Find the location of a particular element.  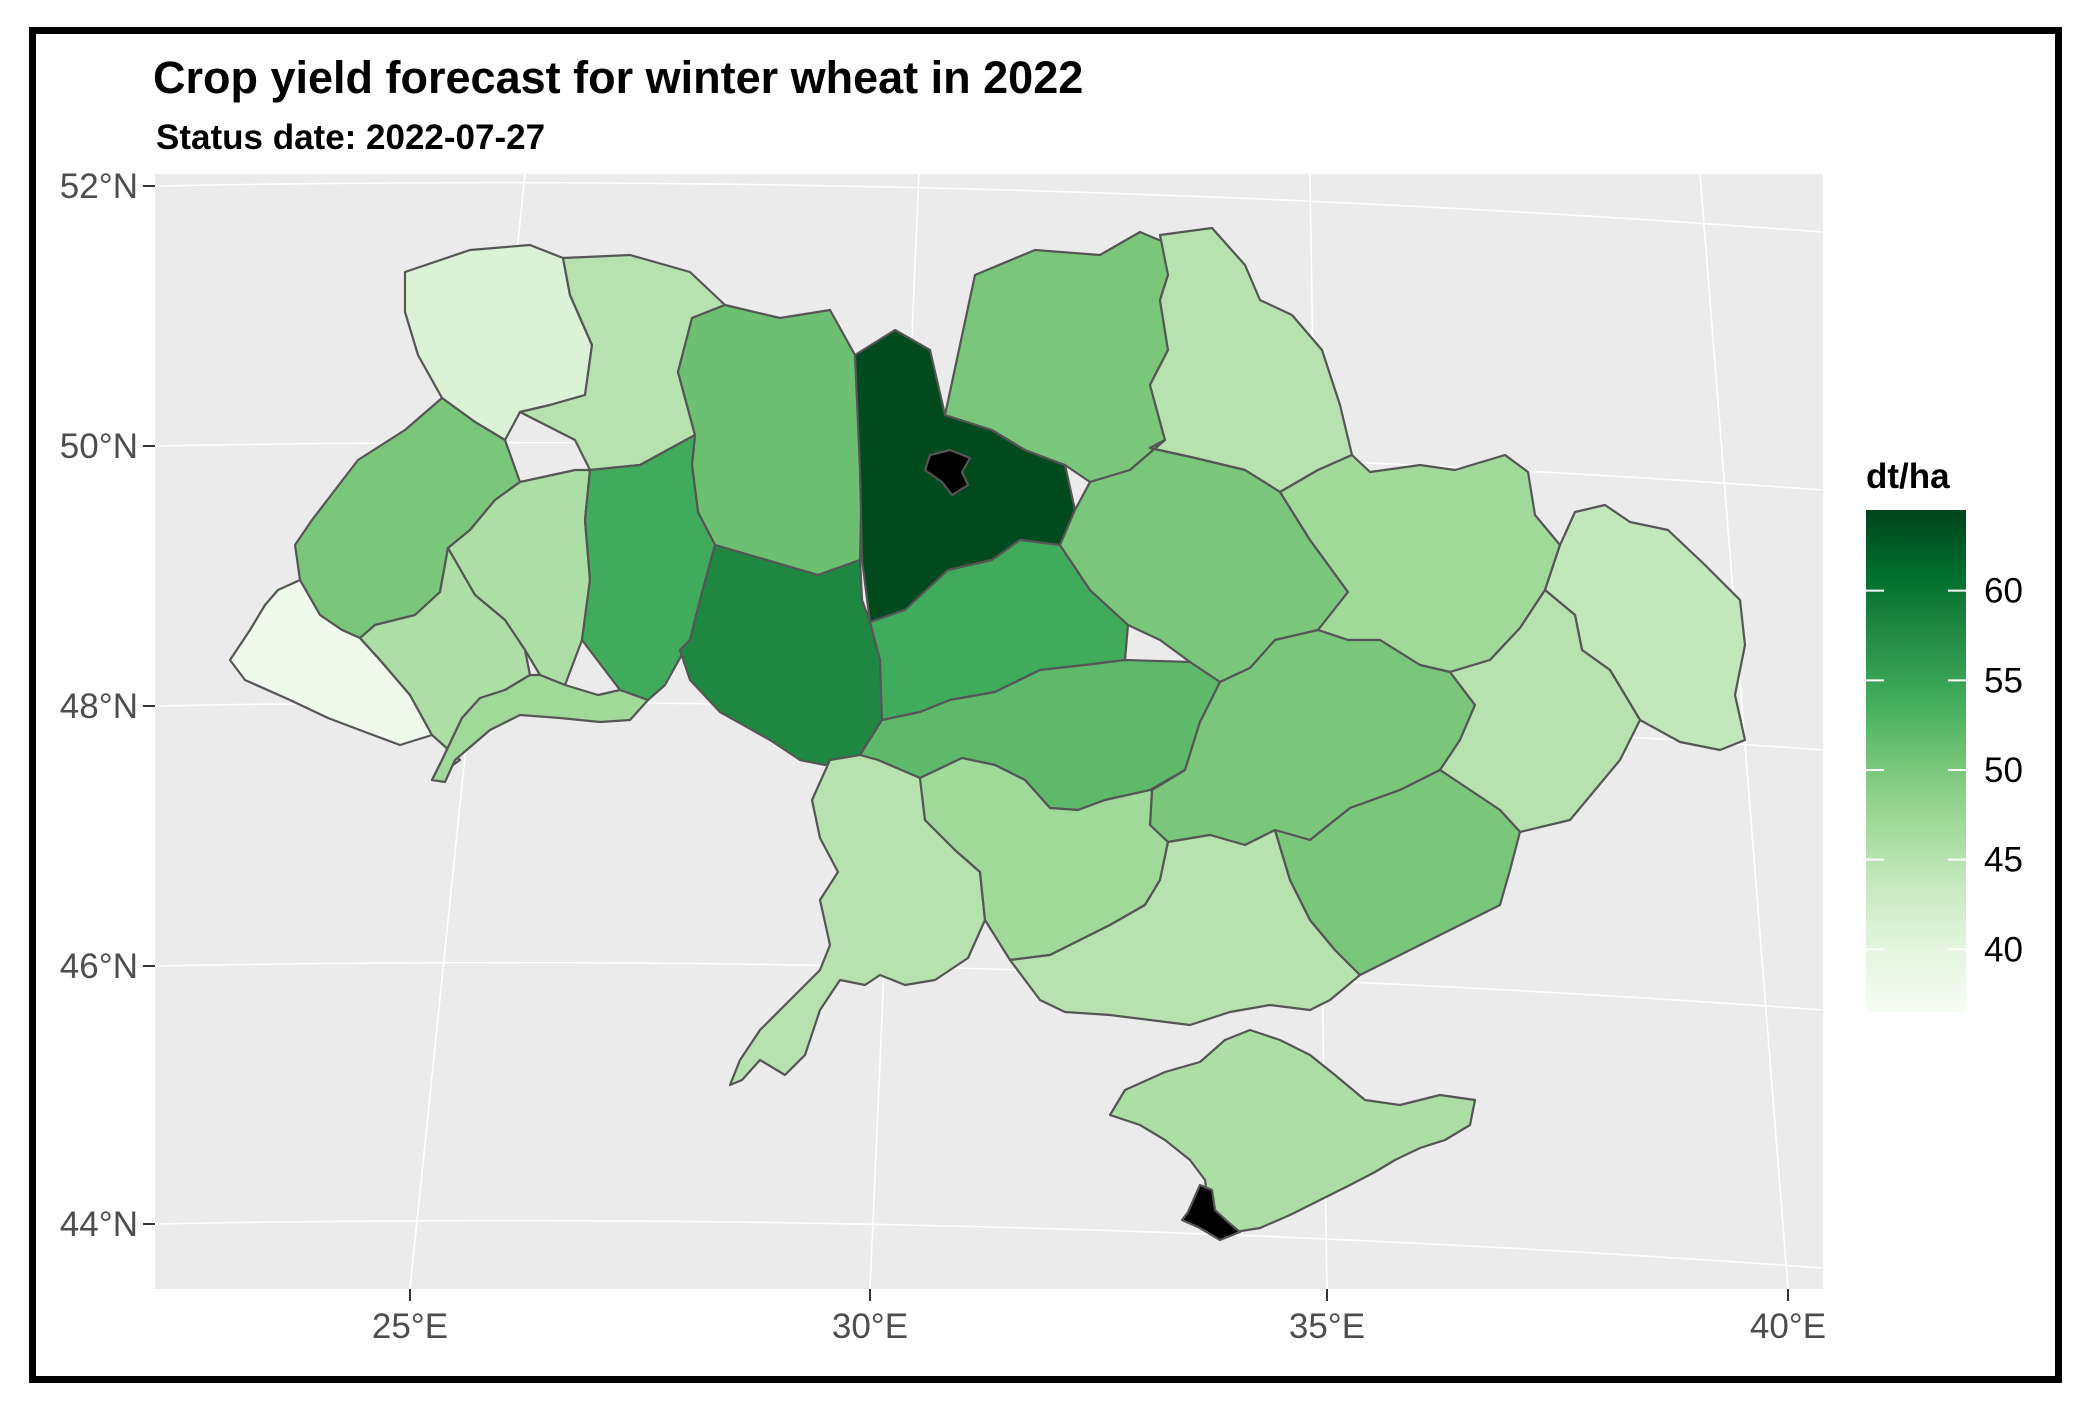

longitude-labels: 25°E 30°E 35°E 40°E is located at coordinates (1099, 1326).